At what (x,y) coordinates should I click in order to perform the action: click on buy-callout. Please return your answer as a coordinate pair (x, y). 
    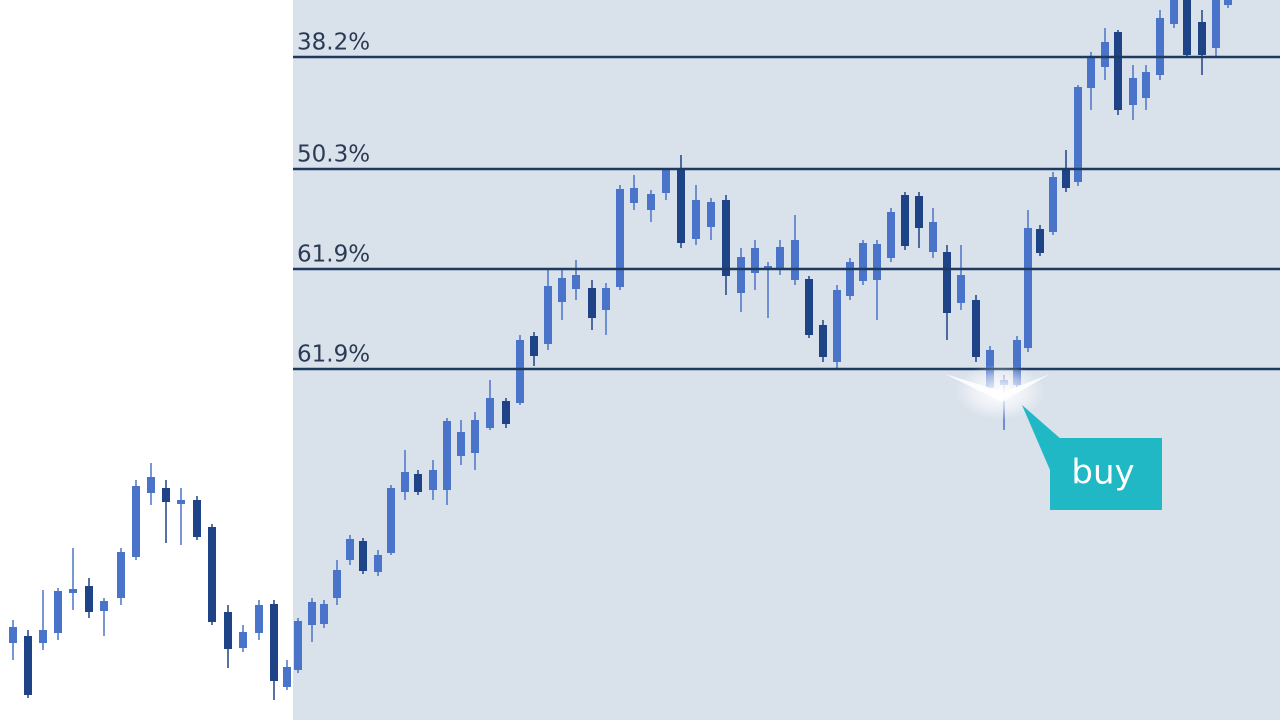
    Looking at the image, I should click on (1106, 474).